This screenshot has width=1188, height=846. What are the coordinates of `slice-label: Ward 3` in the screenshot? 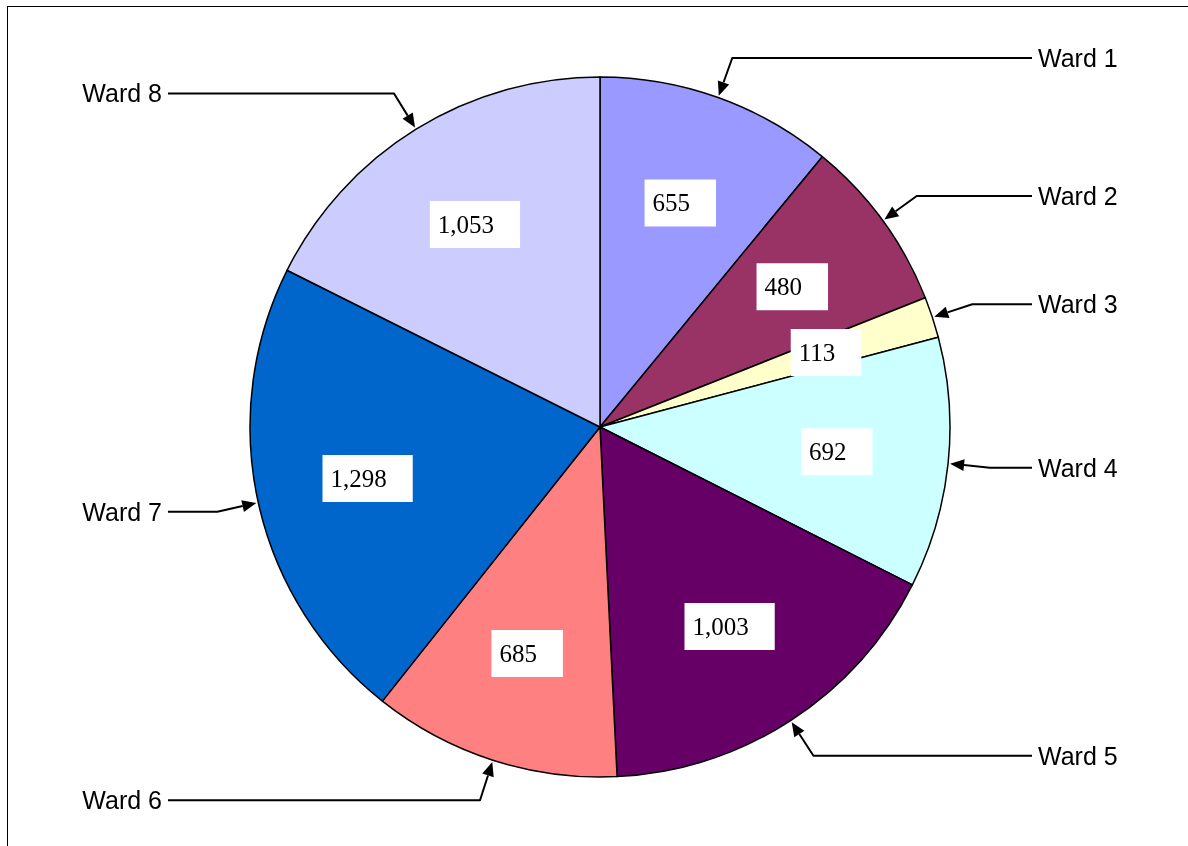 It's located at (1078, 304).